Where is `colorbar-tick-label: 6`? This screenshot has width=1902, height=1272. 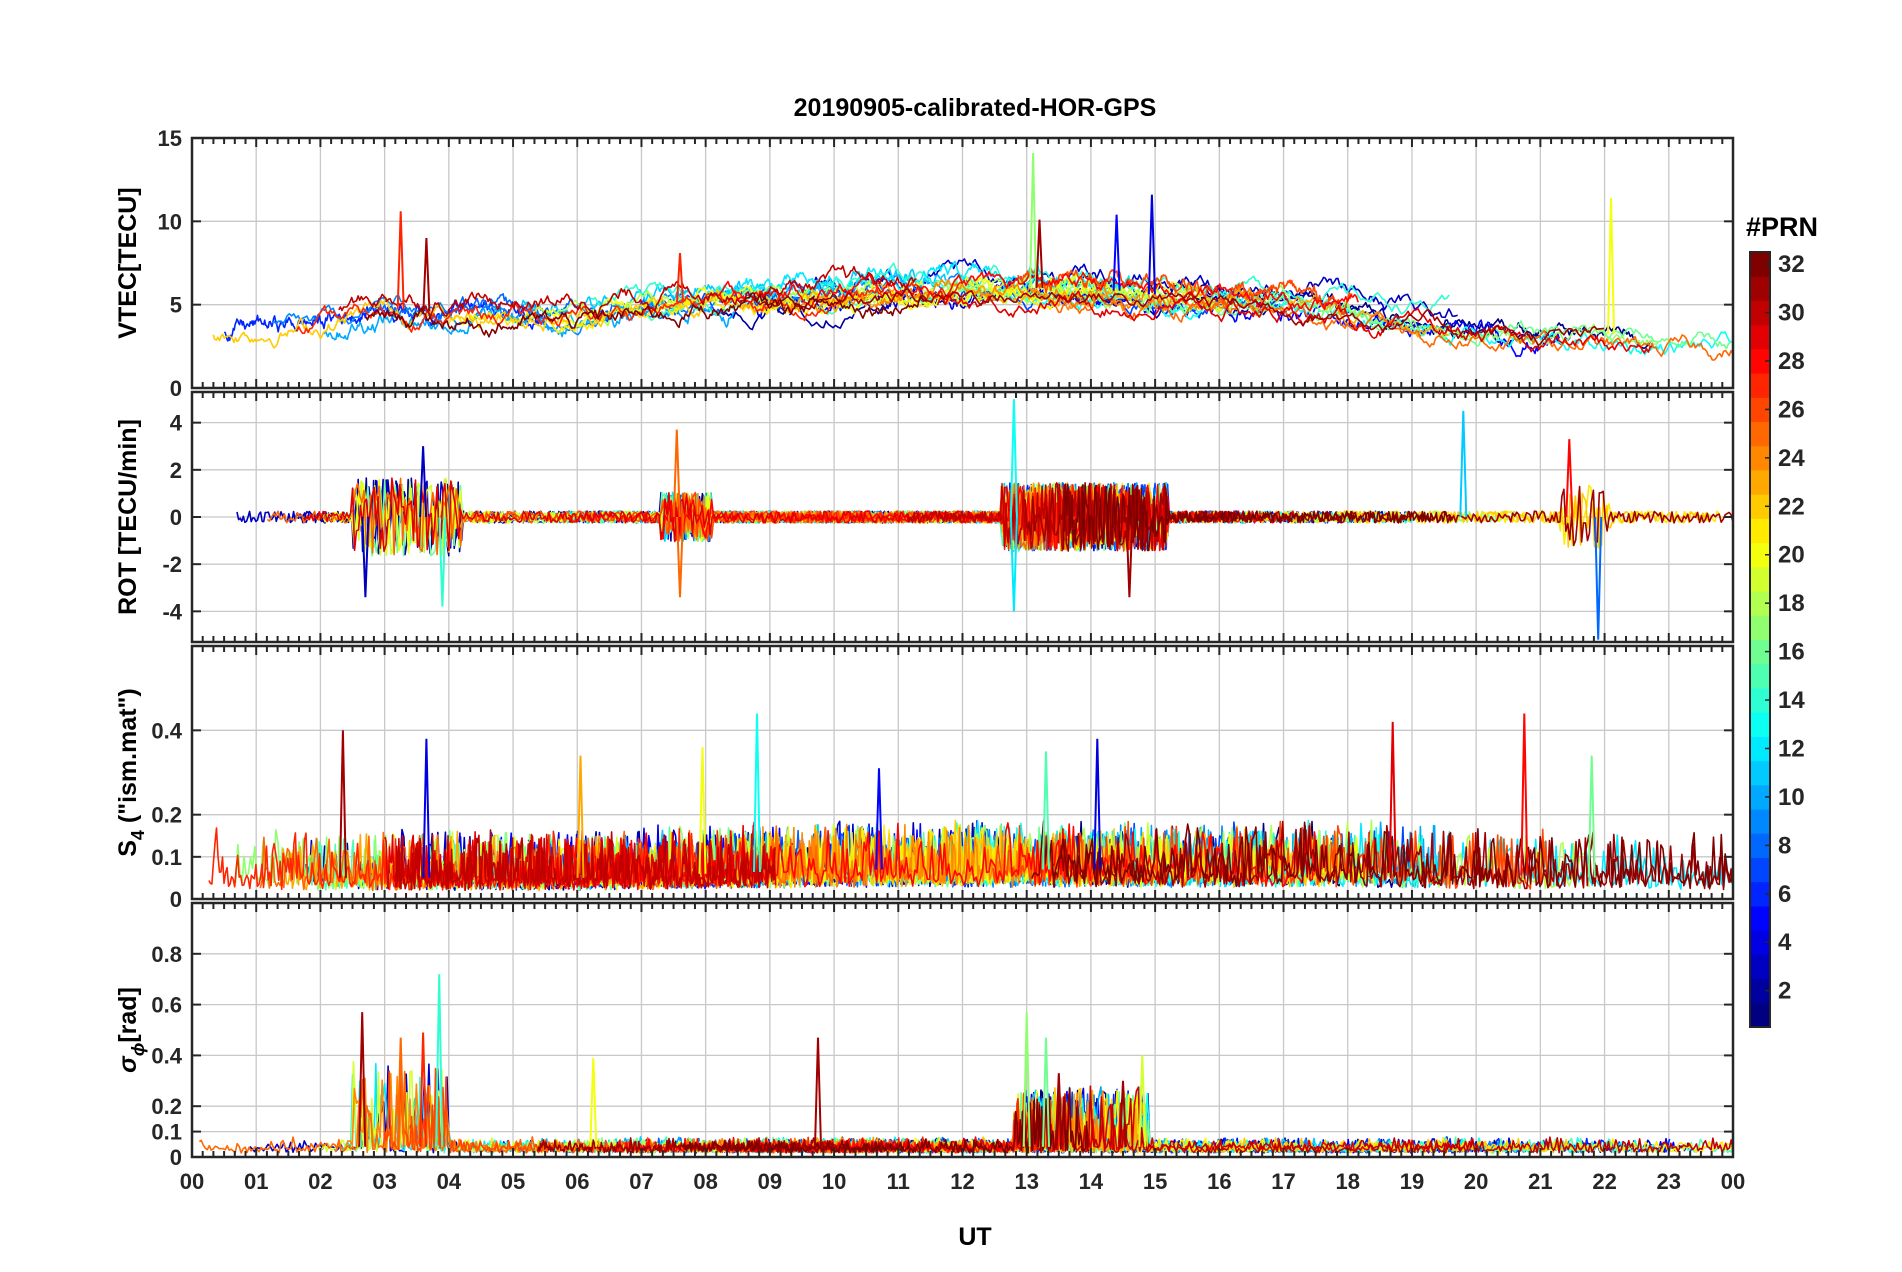
colorbar-tick-label: 6 is located at coordinates (1784, 894).